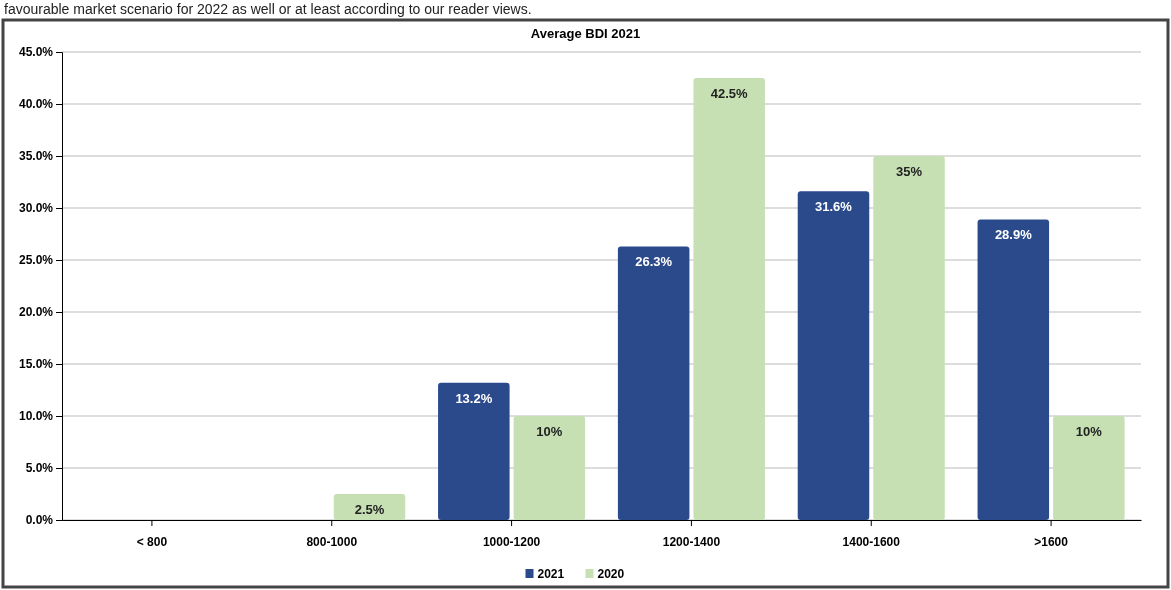  Describe the element at coordinates (36, 156) in the screenshot. I see `y-tick-label: 35.0%` at that location.